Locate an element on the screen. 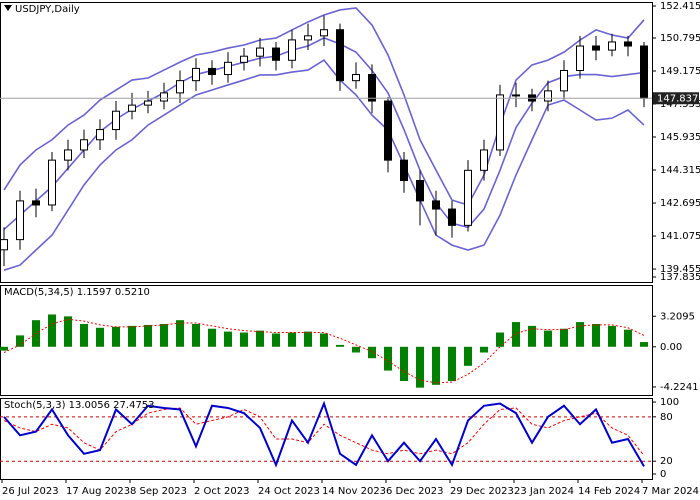  y-tick-label: 80 is located at coordinates (666, 417).